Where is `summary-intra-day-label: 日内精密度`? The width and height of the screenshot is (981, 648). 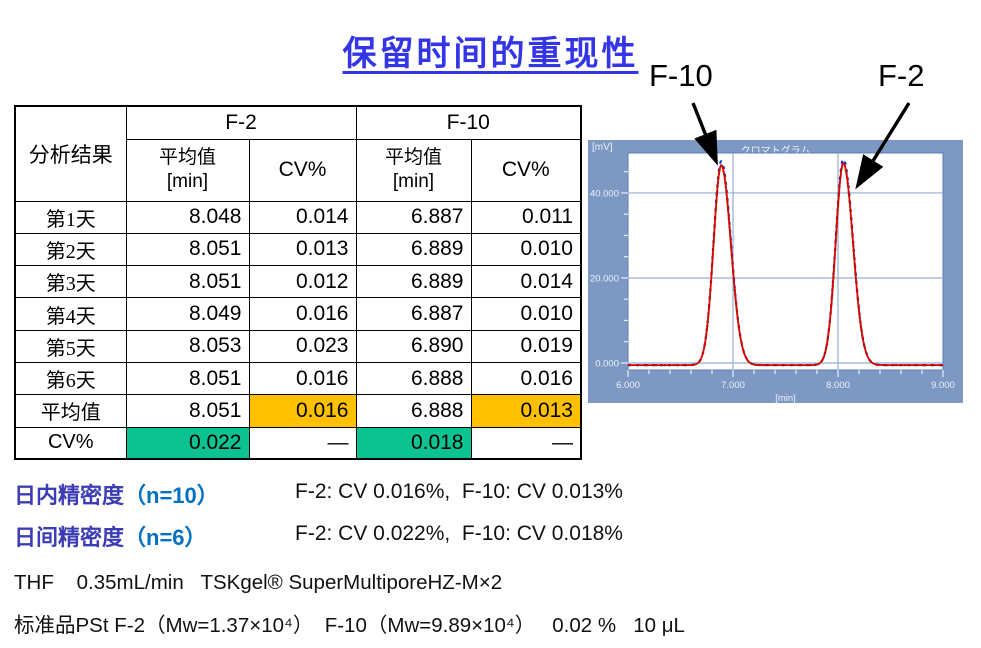
summary-intra-day-label: 日内精密度 is located at coordinates (69, 495).